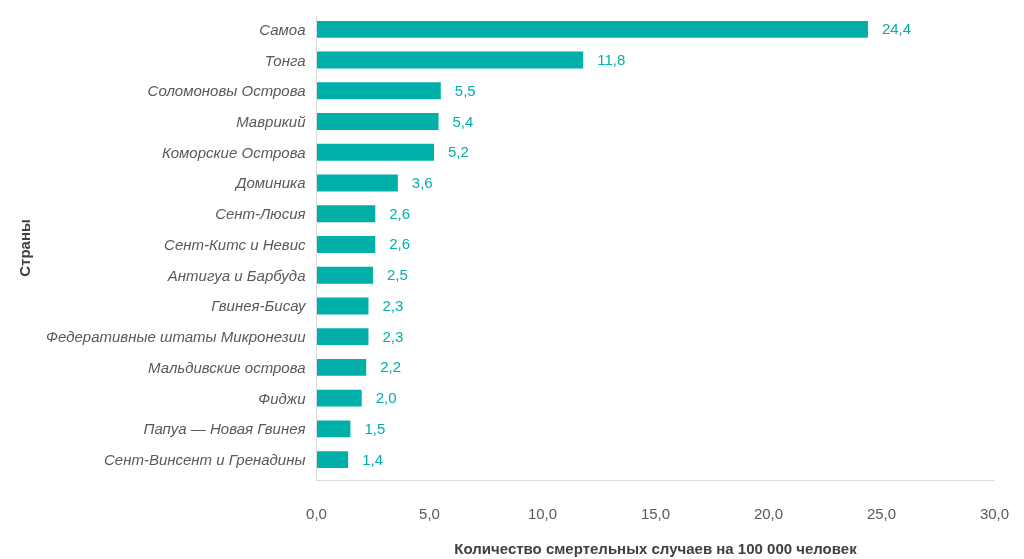  I want to click on y-tick-label: Гвинея-Бисау, so click(259, 306).